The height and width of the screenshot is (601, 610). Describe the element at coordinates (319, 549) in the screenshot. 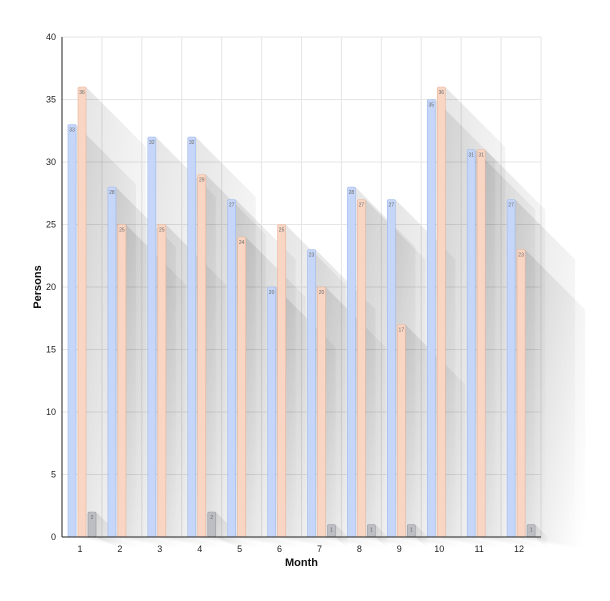

I see `x-tick-label: 7` at that location.